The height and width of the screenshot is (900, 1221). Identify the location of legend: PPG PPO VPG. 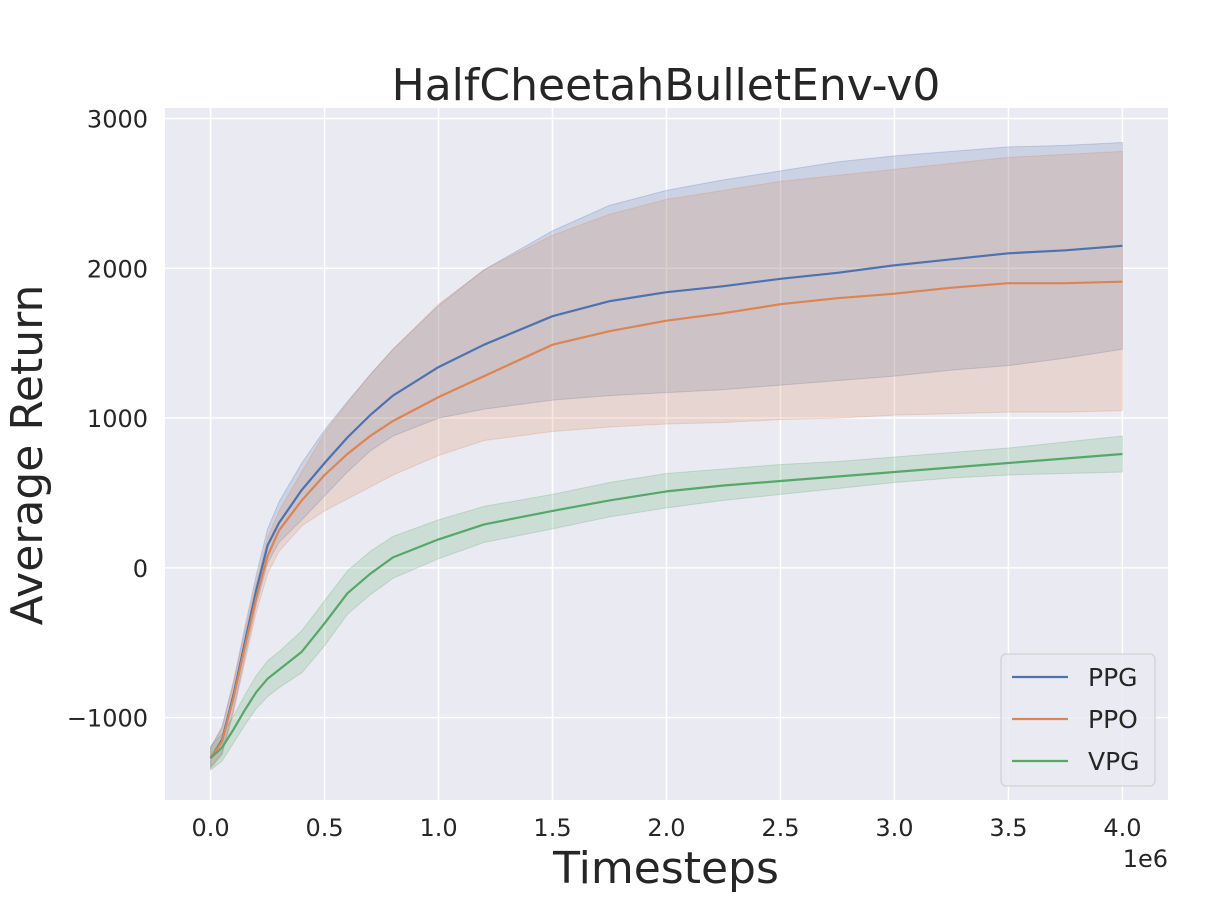
(1078, 720).